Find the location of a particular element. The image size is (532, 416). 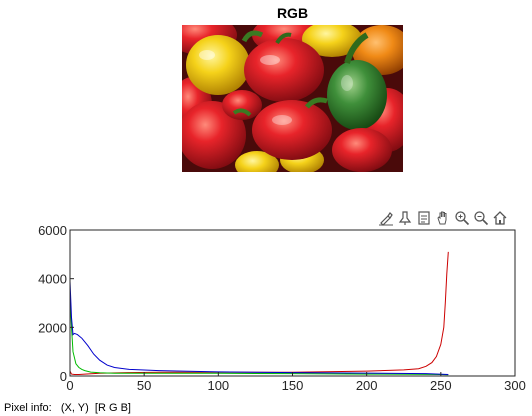

image-title: RGB is located at coordinates (292, 13).